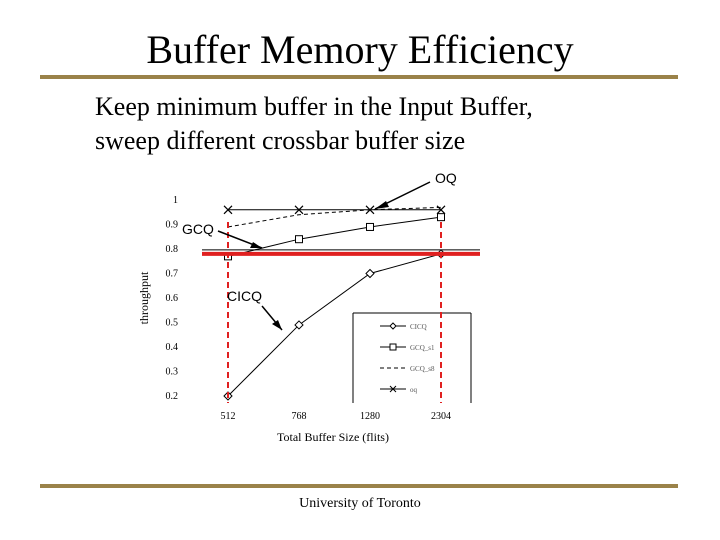  Describe the element at coordinates (418, 327) in the screenshot. I see `legend-label: CICQ` at that location.